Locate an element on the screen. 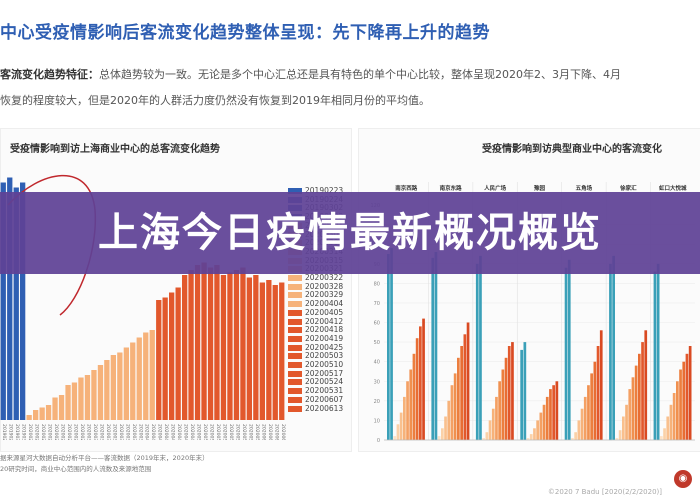 Image resolution: width=700 pixels, height=500 pixels. legend-entry: 20200405 is located at coordinates (315, 312).